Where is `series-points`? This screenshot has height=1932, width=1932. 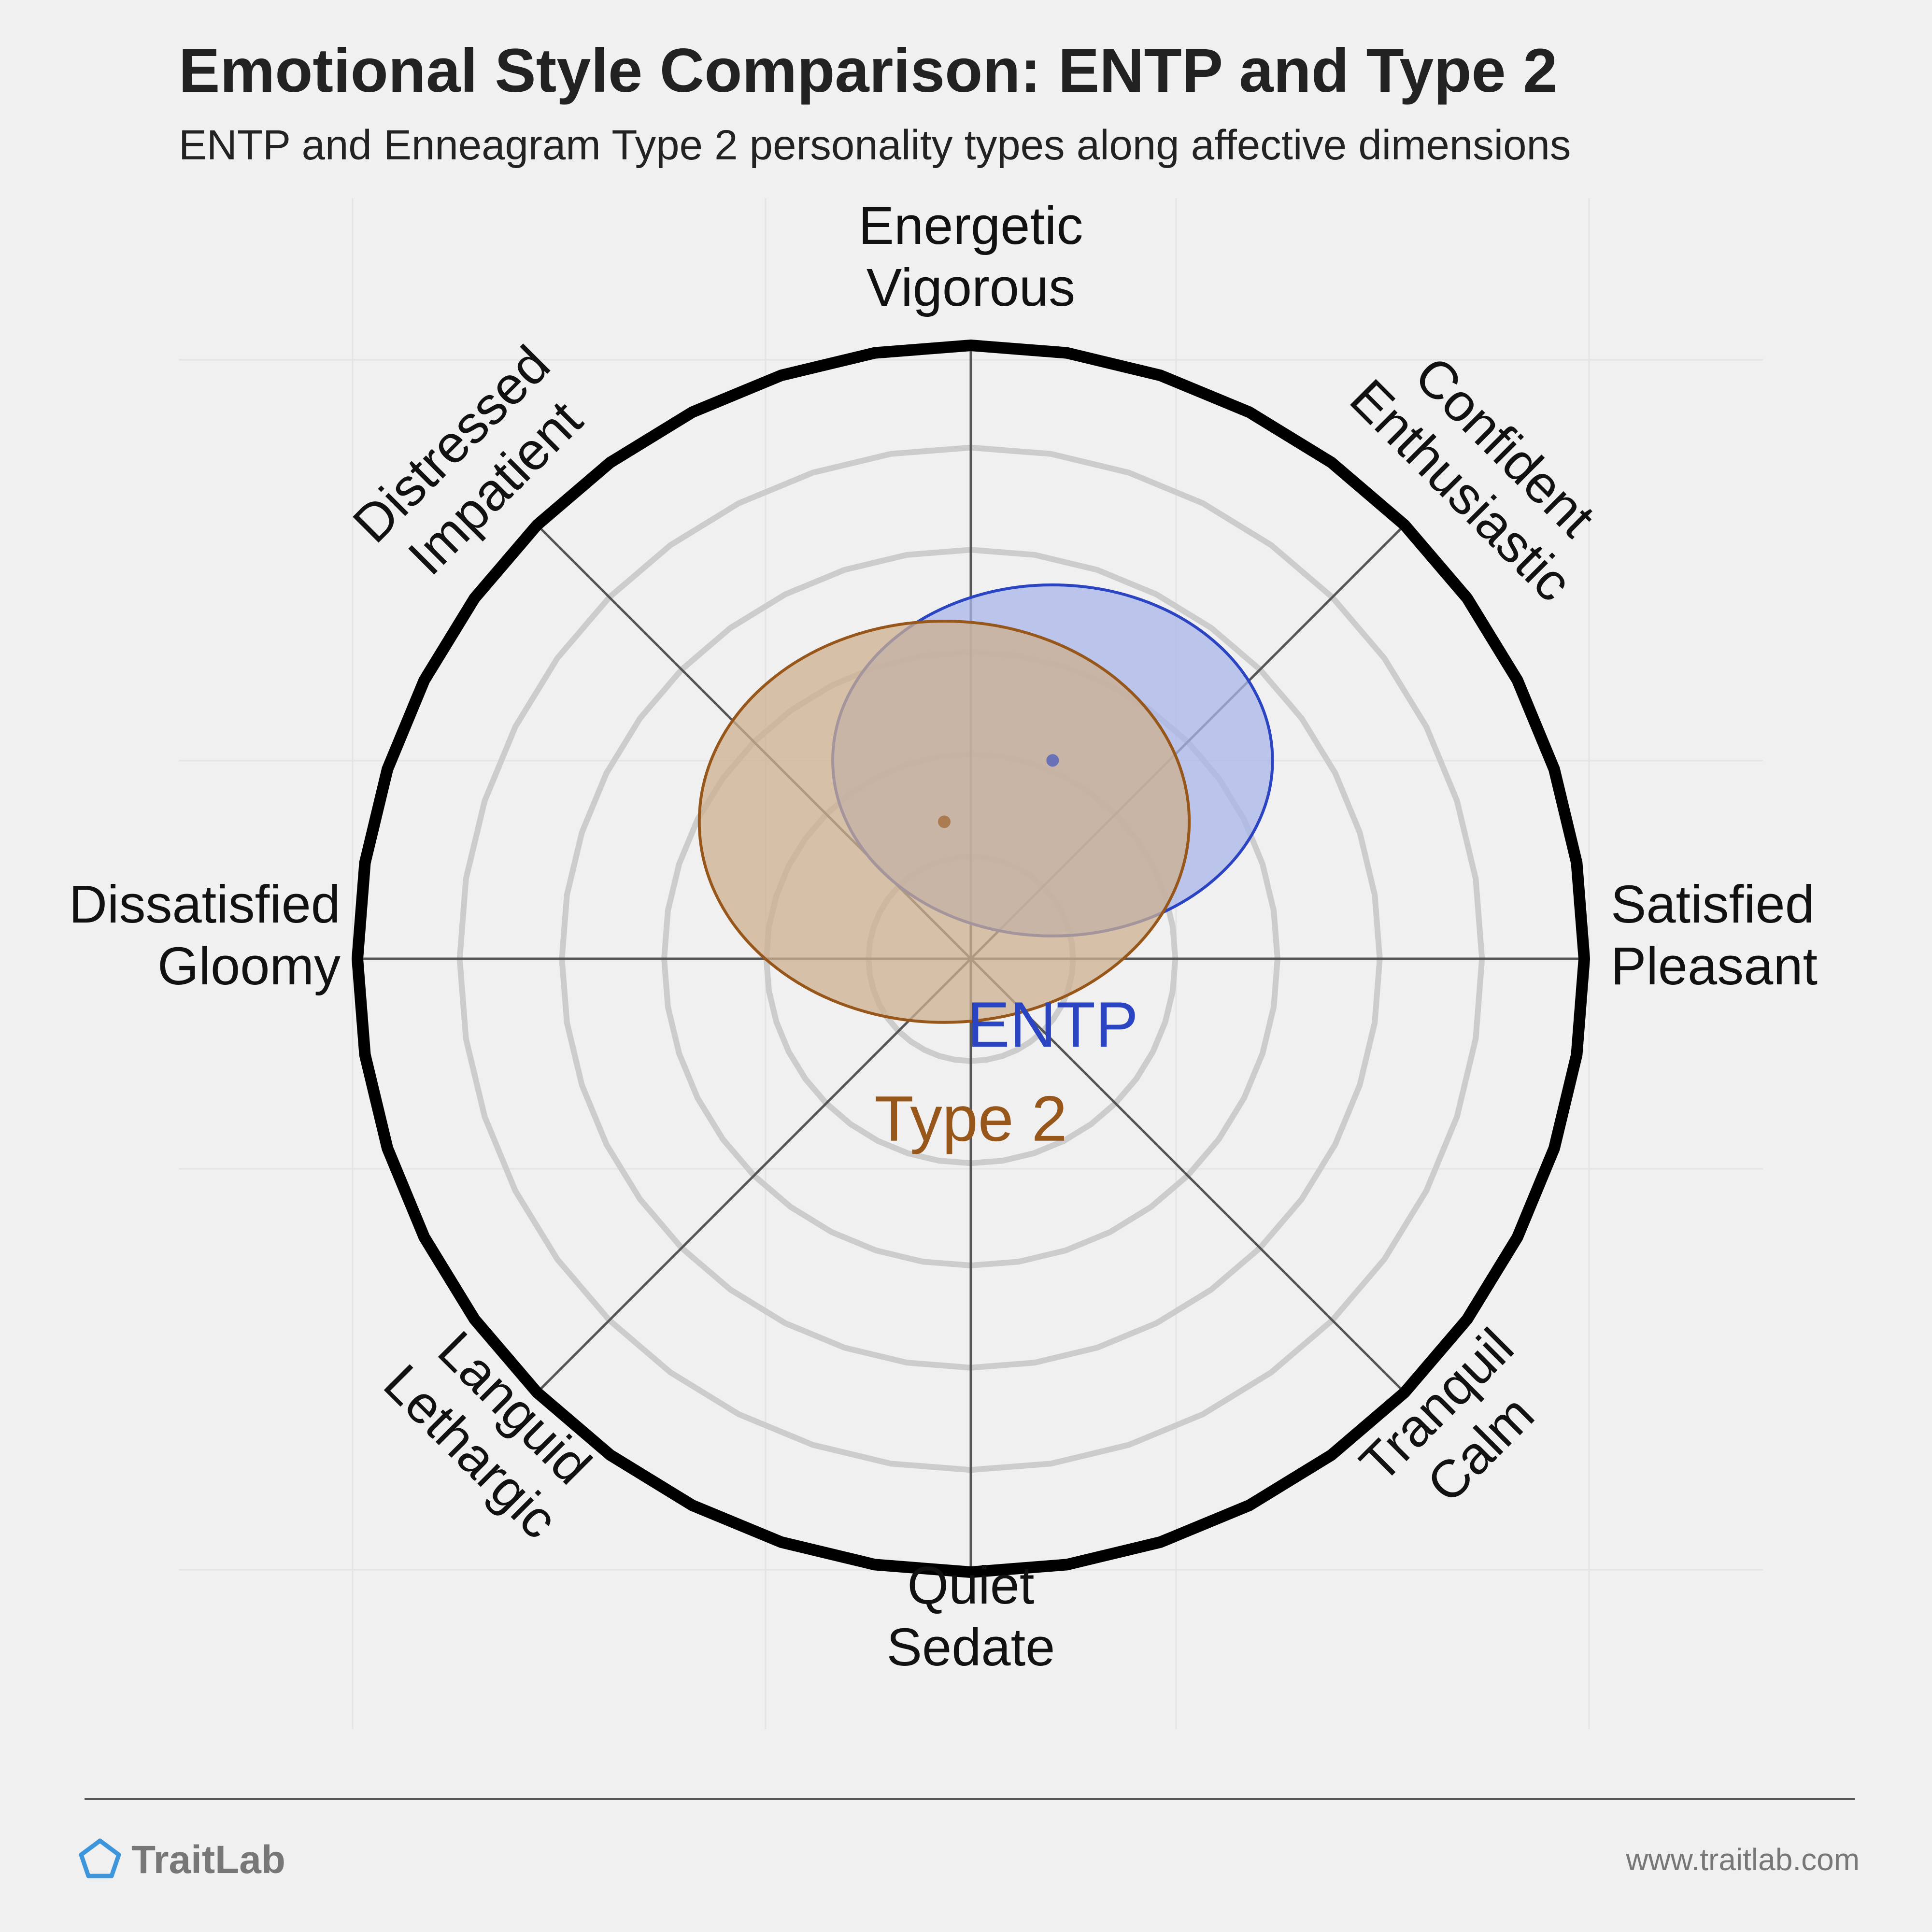 series-points is located at coordinates (998, 791).